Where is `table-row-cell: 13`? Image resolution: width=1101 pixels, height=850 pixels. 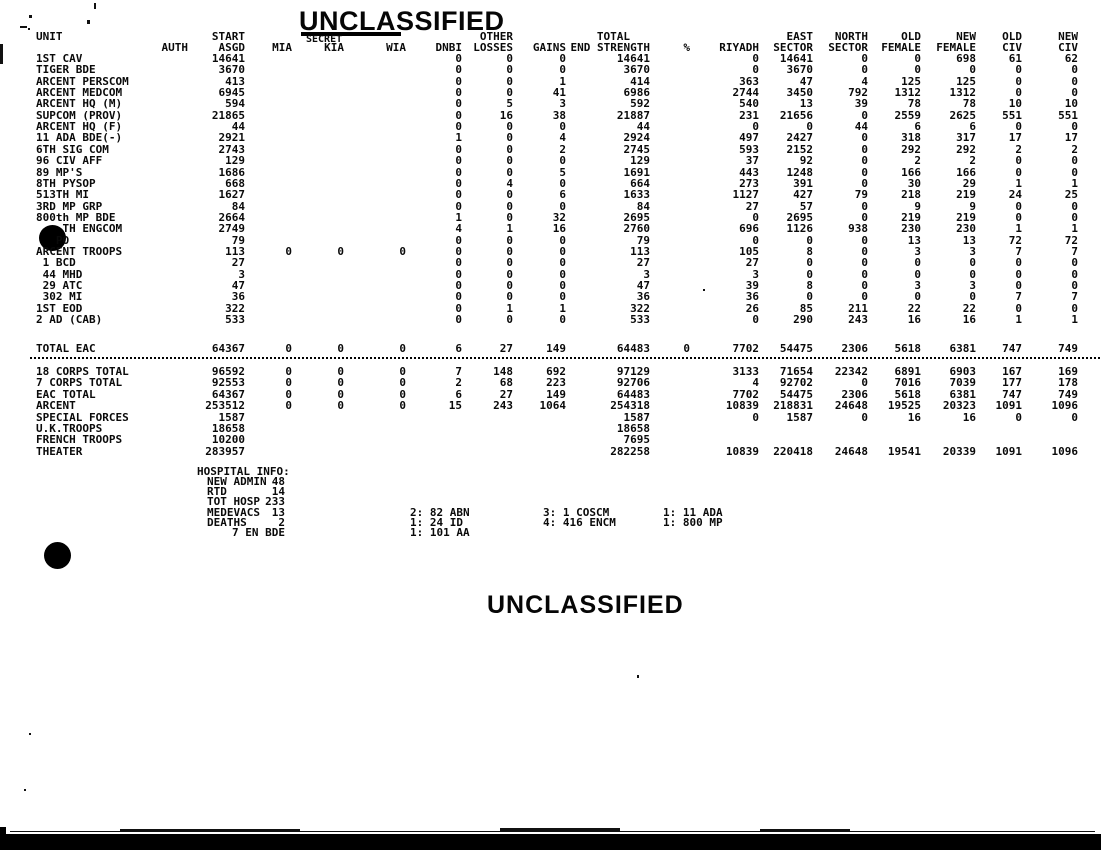 table-row-cell: 13 is located at coordinates (969, 240).